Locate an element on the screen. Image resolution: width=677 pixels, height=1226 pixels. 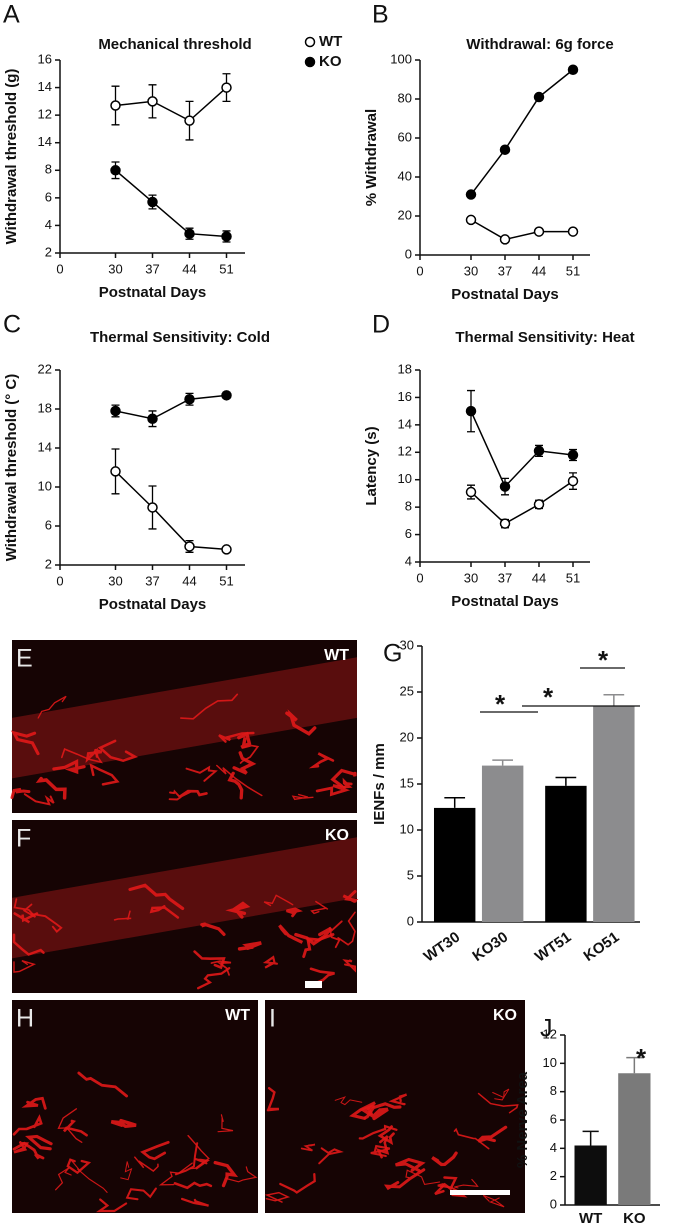
y-tick-label: 2 is located at coordinates (553, 1175).